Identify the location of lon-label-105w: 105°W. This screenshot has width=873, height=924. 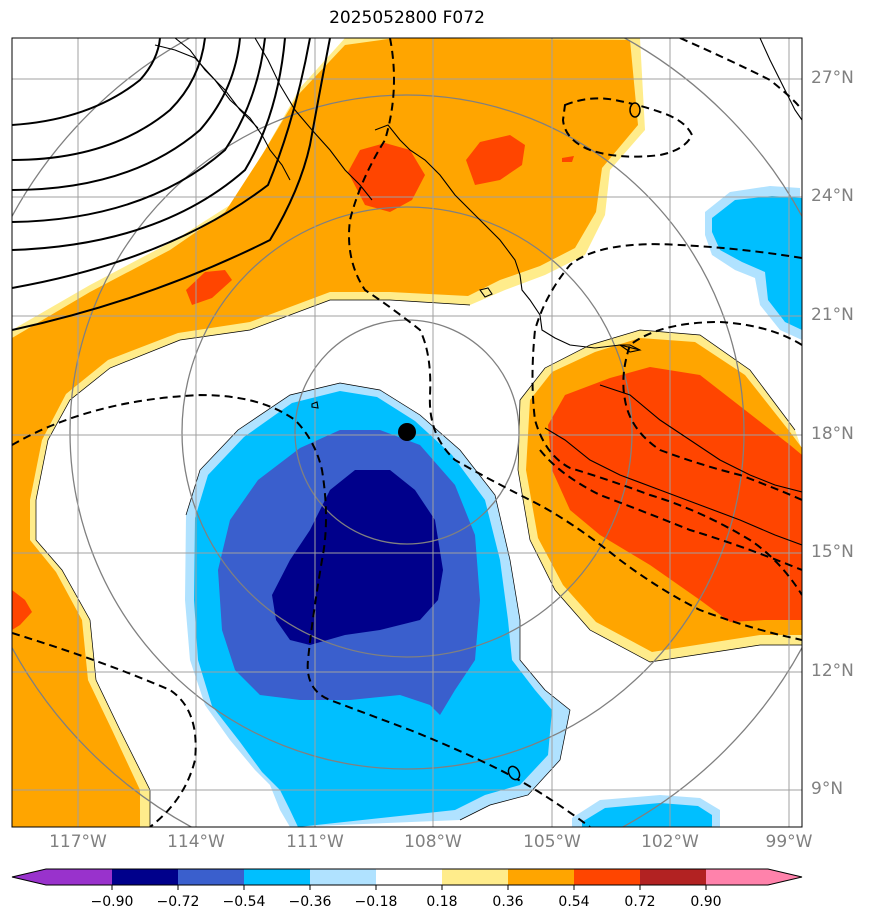
(552, 842).